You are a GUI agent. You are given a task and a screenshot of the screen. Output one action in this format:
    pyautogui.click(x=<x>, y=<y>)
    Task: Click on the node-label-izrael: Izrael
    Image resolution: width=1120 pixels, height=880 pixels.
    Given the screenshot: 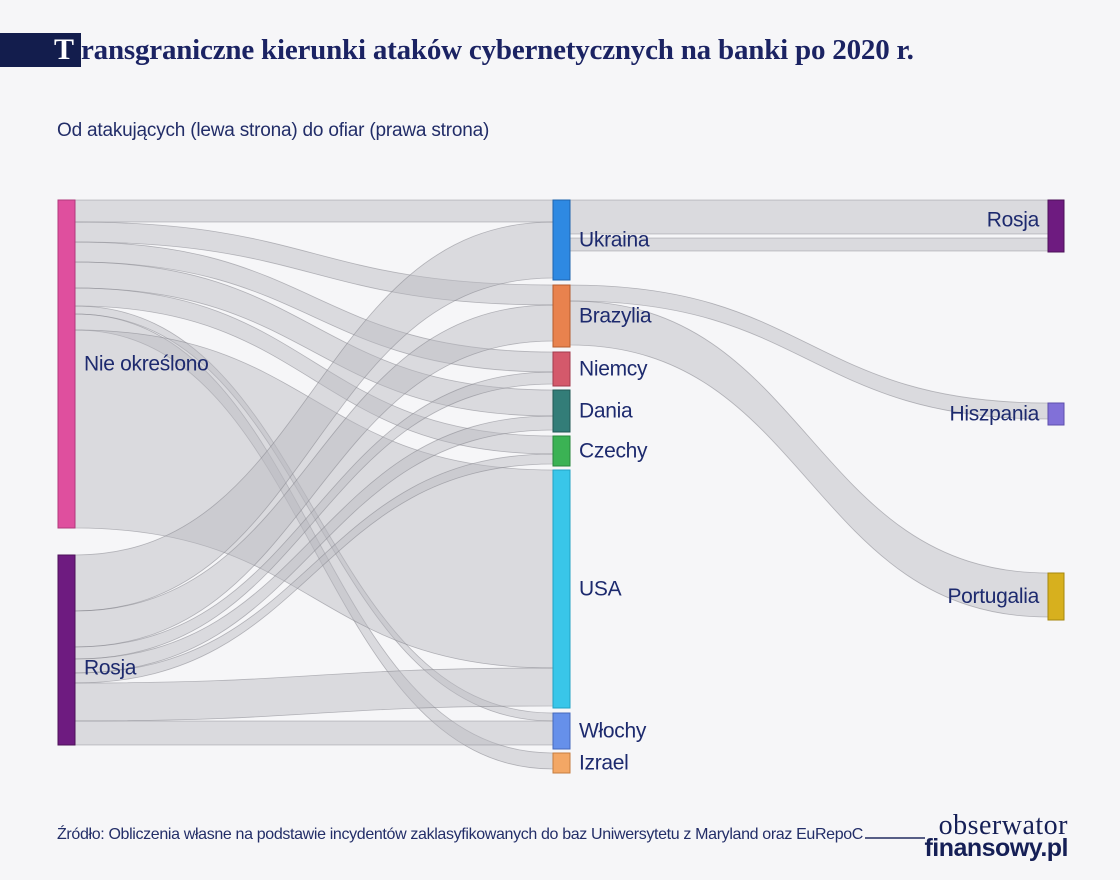 What is the action you would take?
    pyautogui.click(x=604, y=763)
    